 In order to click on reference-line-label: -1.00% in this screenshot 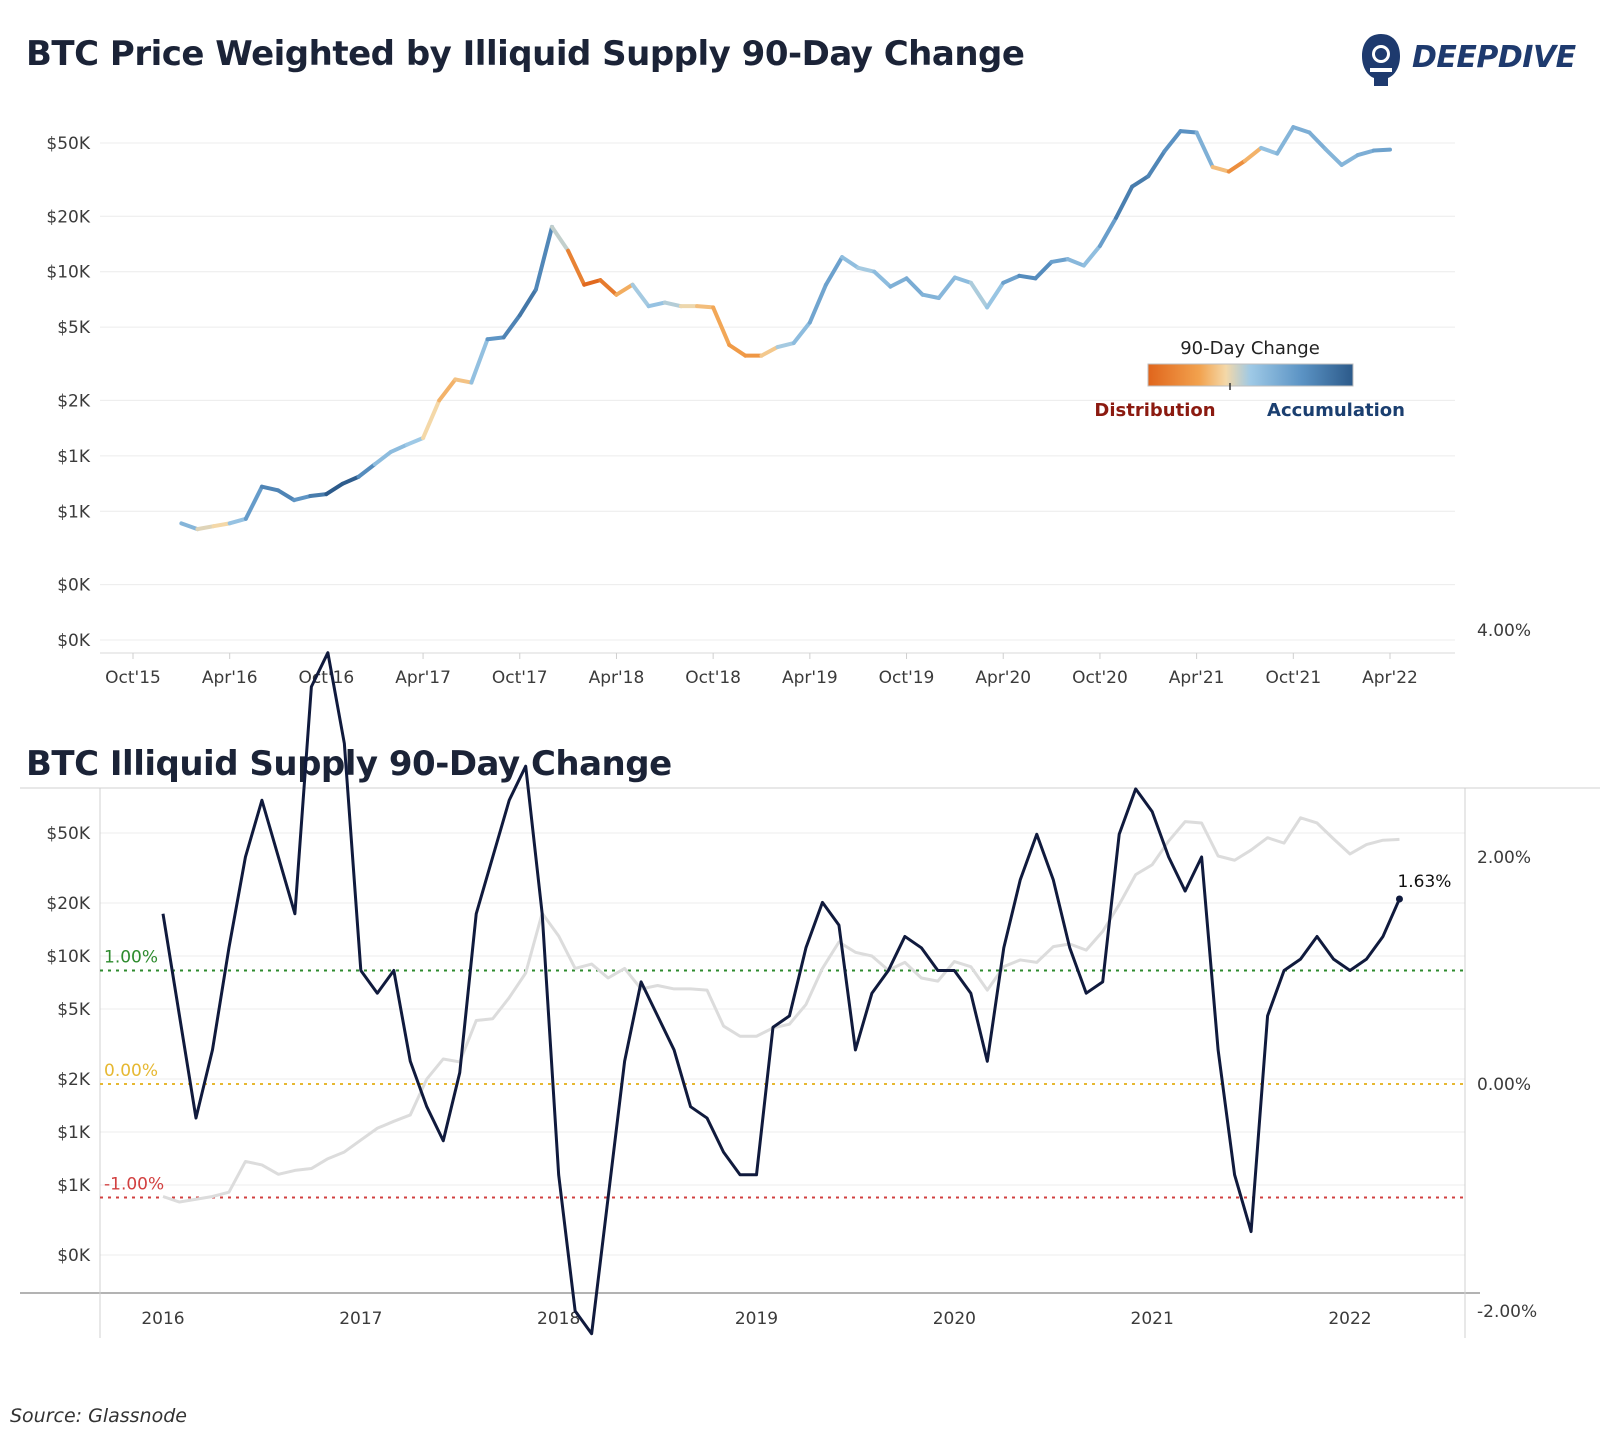, I will do `click(134, 1185)`.